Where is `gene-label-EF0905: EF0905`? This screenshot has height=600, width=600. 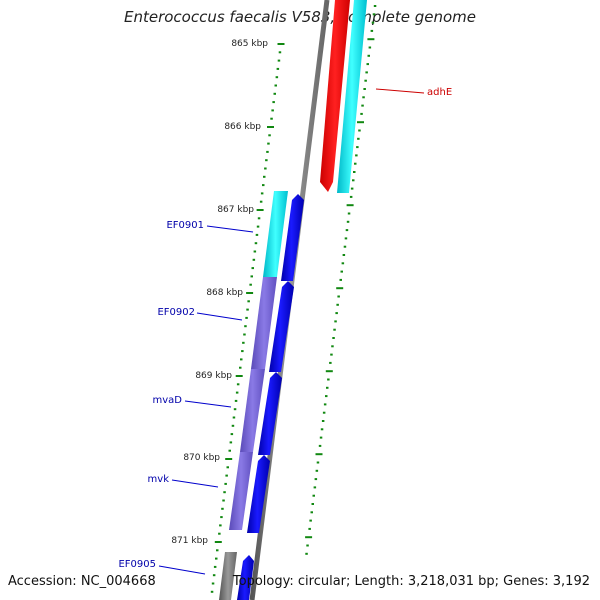
gene-label-EF0905: EF0905 is located at coordinates (137, 564).